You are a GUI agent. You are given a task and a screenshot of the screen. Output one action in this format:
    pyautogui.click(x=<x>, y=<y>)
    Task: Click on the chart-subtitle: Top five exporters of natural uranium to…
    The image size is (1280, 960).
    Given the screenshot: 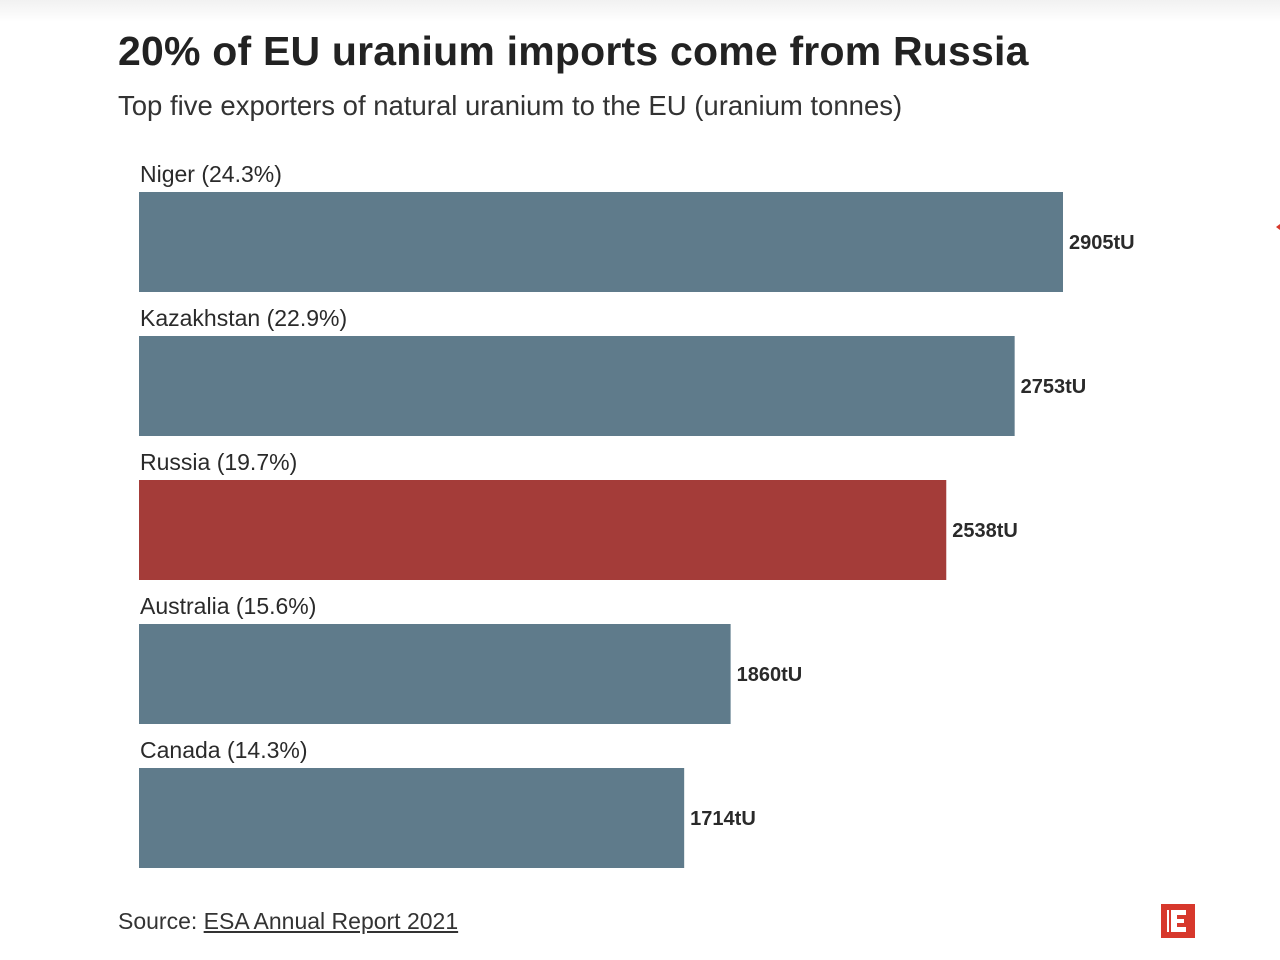 What is the action you would take?
    pyautogui.click(x=510, y=105)
    